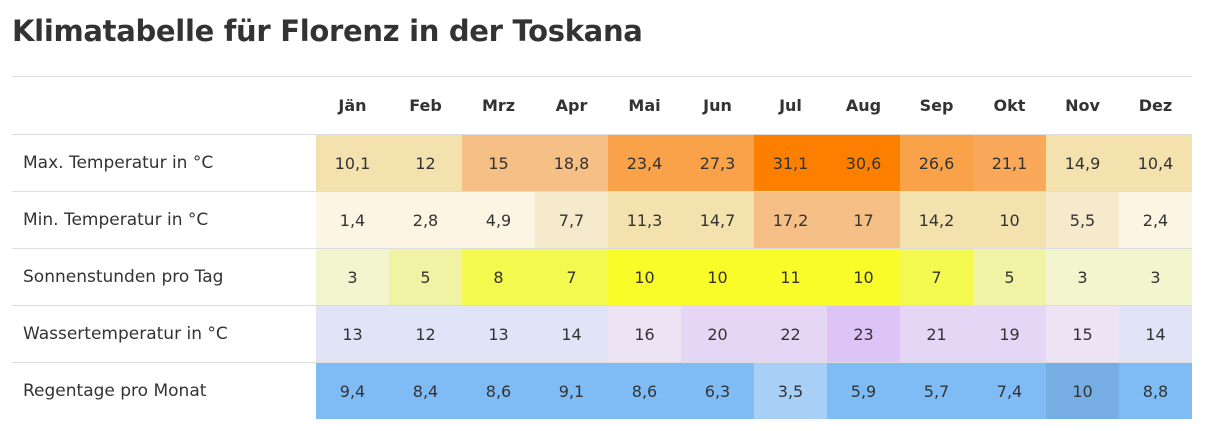 This screenshot has width=1206, height=431. What do you see at coordinates (717, 163) in the screenshot?
I see `value-cell: 27,3` at bounding box center [717, 163].